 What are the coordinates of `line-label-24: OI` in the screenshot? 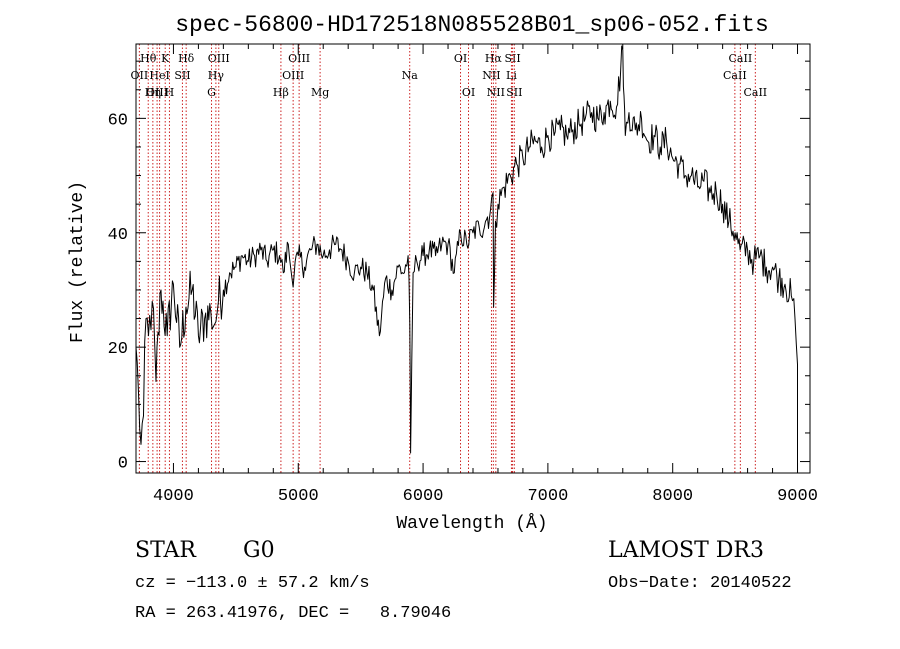 It's located at (468, 92).